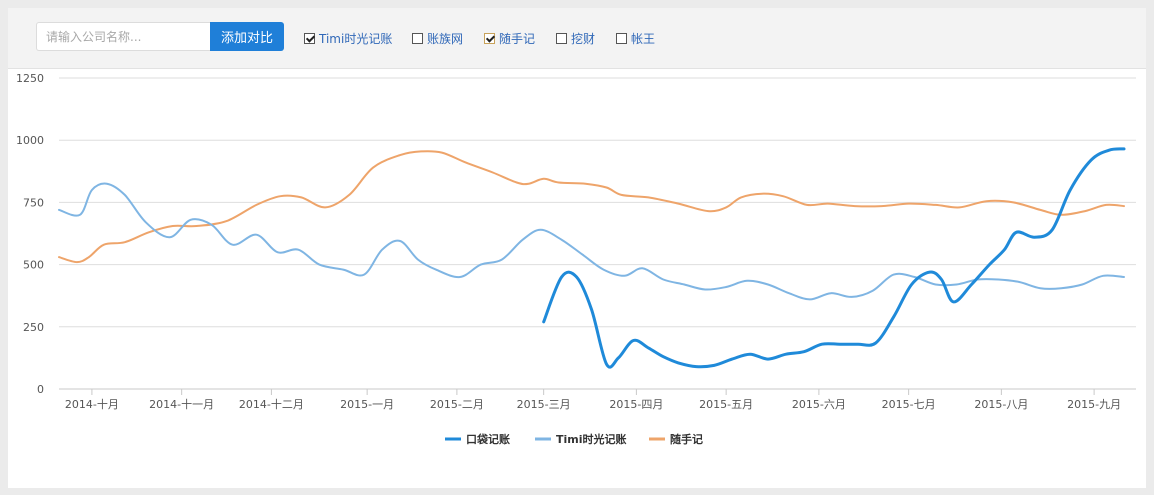  I want to click on x-tick-label: 2014-十月, so click(92, 404).